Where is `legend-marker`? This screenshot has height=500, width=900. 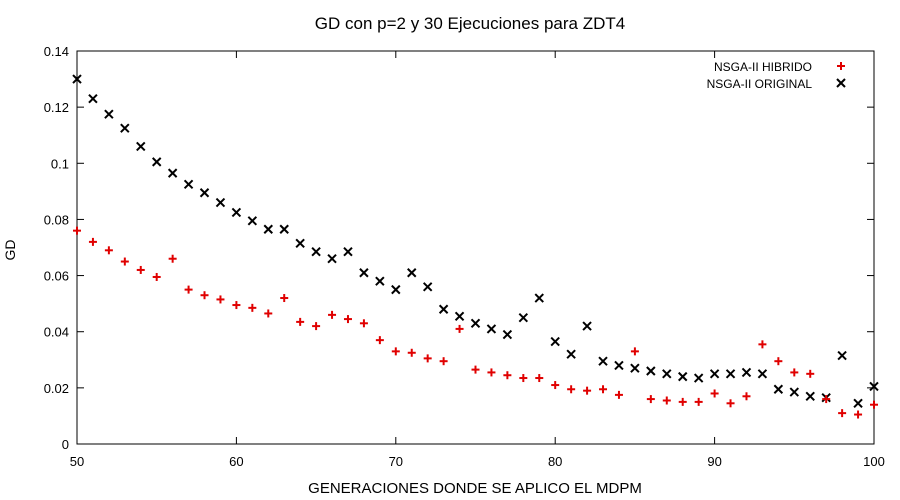
legend-marker is located at coordinates (841, 66).